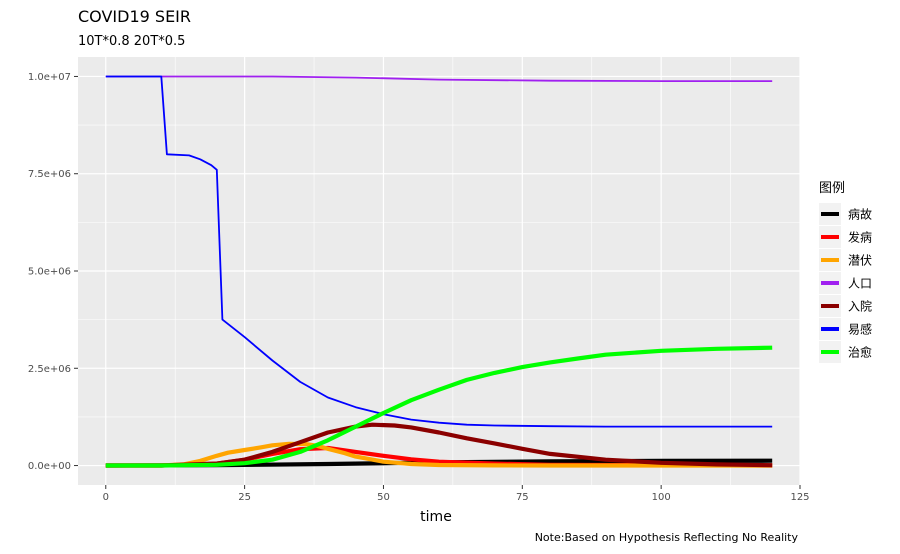 This screenshot has width=900, height=554. What do you see at coordinates (49, 369) in the screenshot?
I see `y-tick-label: 2.5e+06` at bounding box center [49, 369].